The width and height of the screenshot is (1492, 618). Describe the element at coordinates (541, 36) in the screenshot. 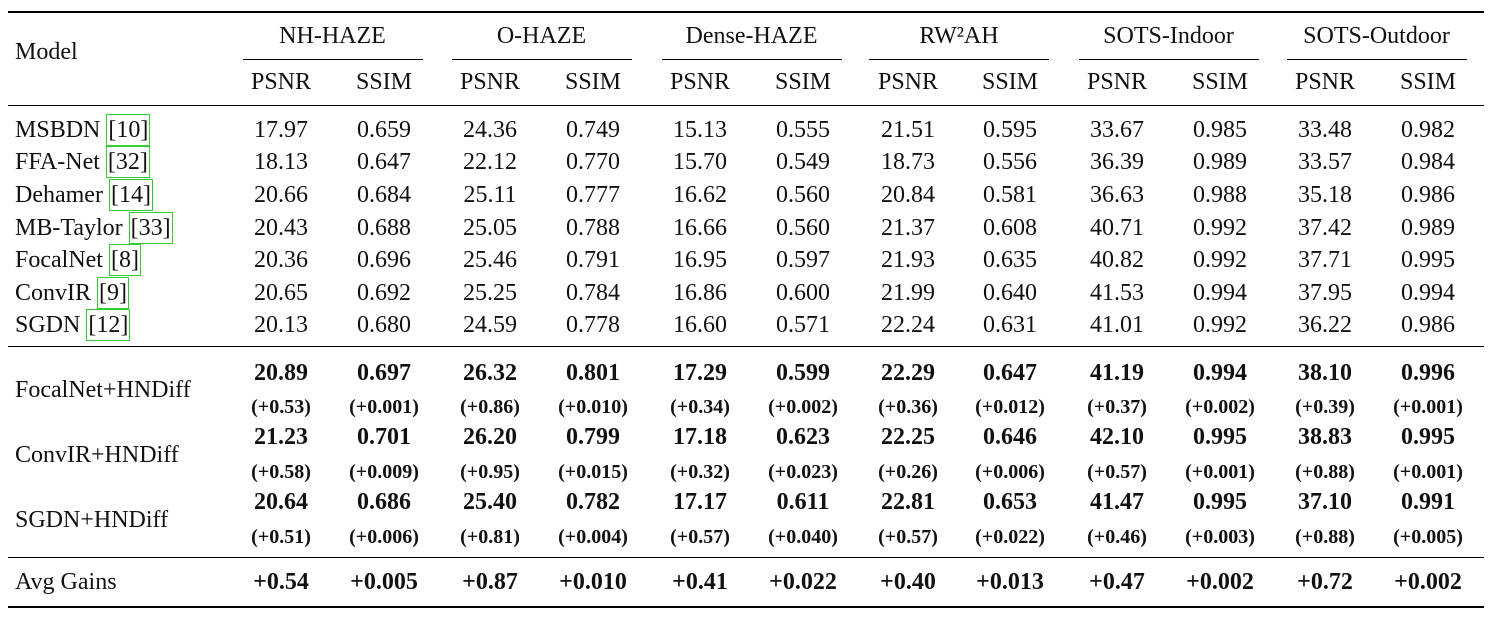

I see `group-header: O-HAZE` at that location.